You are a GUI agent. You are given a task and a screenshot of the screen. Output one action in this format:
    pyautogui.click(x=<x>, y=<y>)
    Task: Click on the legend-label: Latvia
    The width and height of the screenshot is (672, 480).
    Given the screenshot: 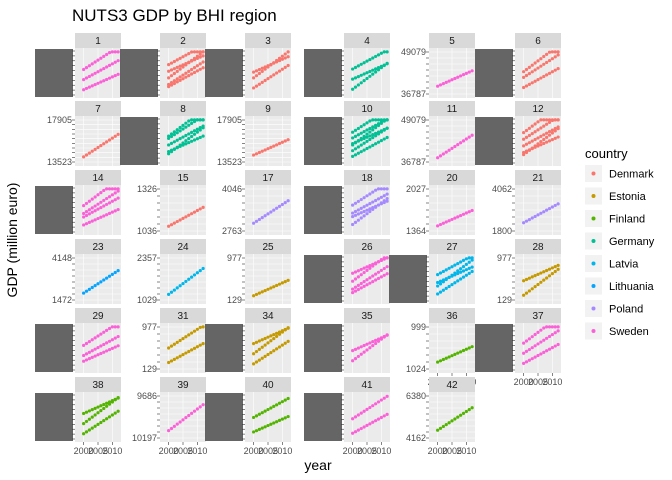 What is the action you would take?
    pyautogui.click(x=624, y=265)
    